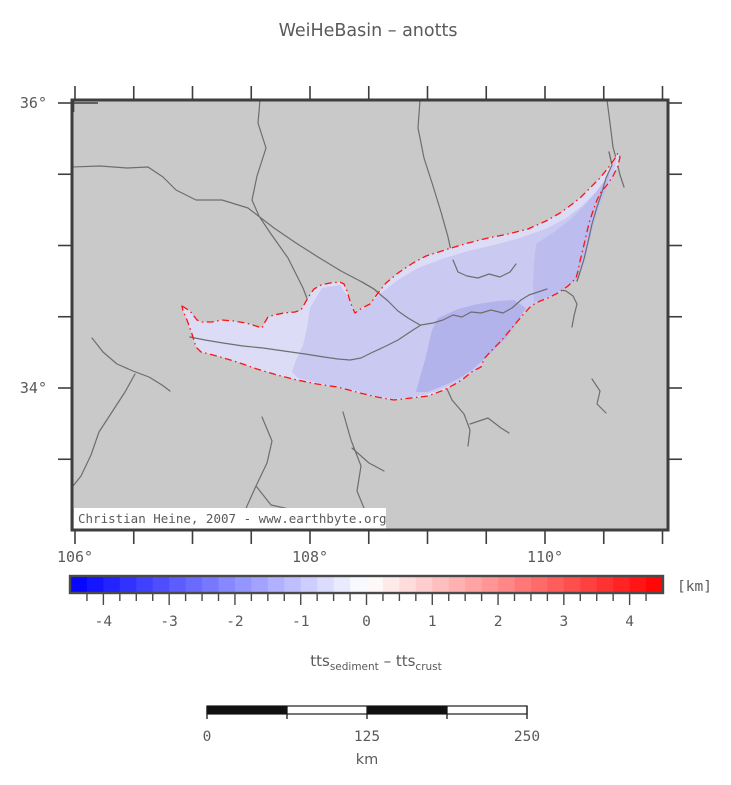 This screenshot has width=731, height=785. What do you see at coordinates (104, 622) in the screenshot?
I see `colorbar-tick-label: -4` at bounding box center [104, 622].